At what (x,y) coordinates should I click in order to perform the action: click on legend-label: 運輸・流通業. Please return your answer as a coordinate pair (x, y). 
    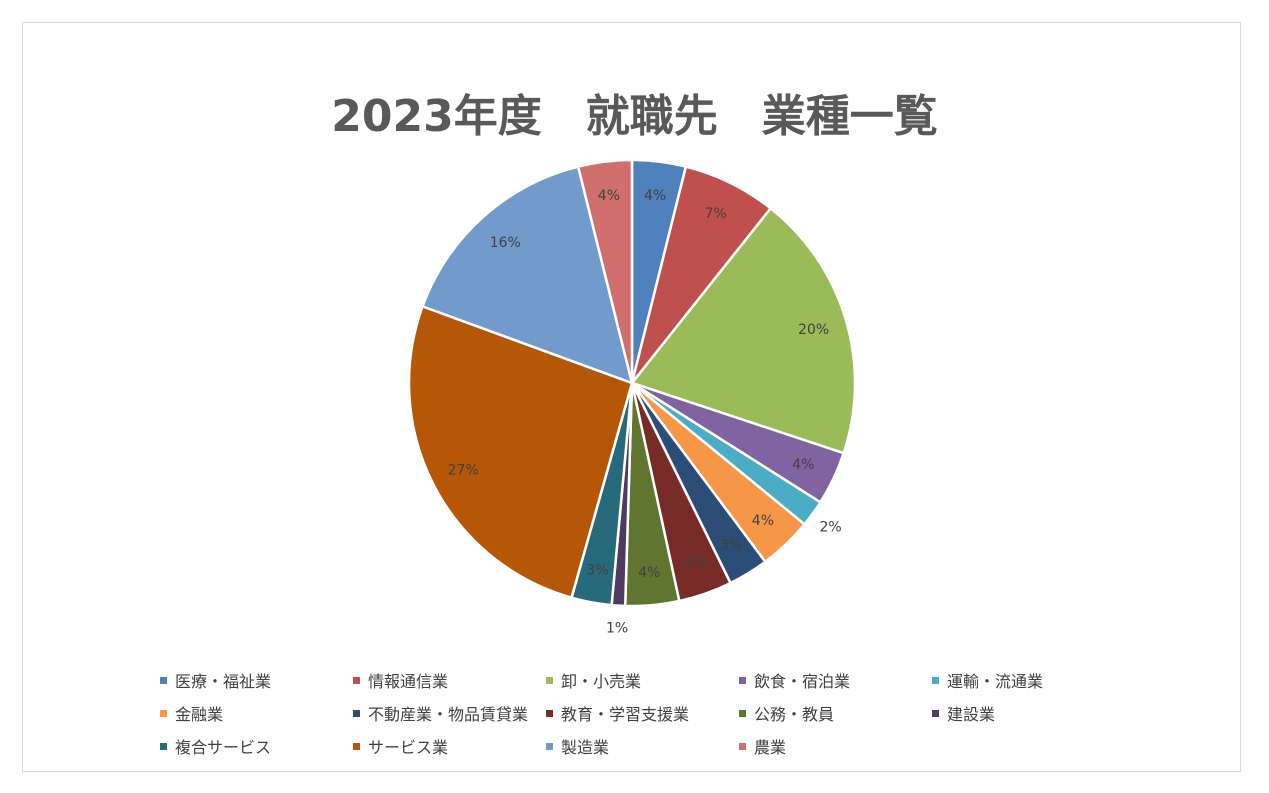
    Looking at the image, I should click on (995, 681).